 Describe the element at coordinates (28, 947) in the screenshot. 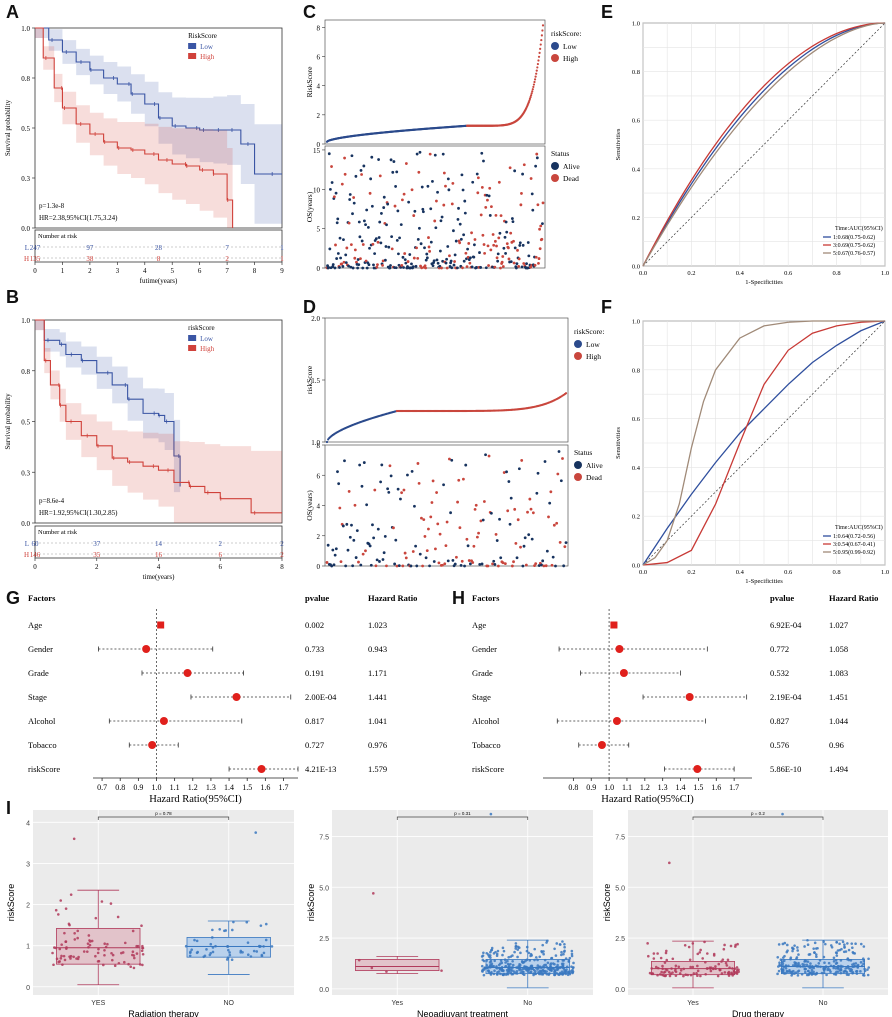

I see `y-tick-label: 1` at that location.